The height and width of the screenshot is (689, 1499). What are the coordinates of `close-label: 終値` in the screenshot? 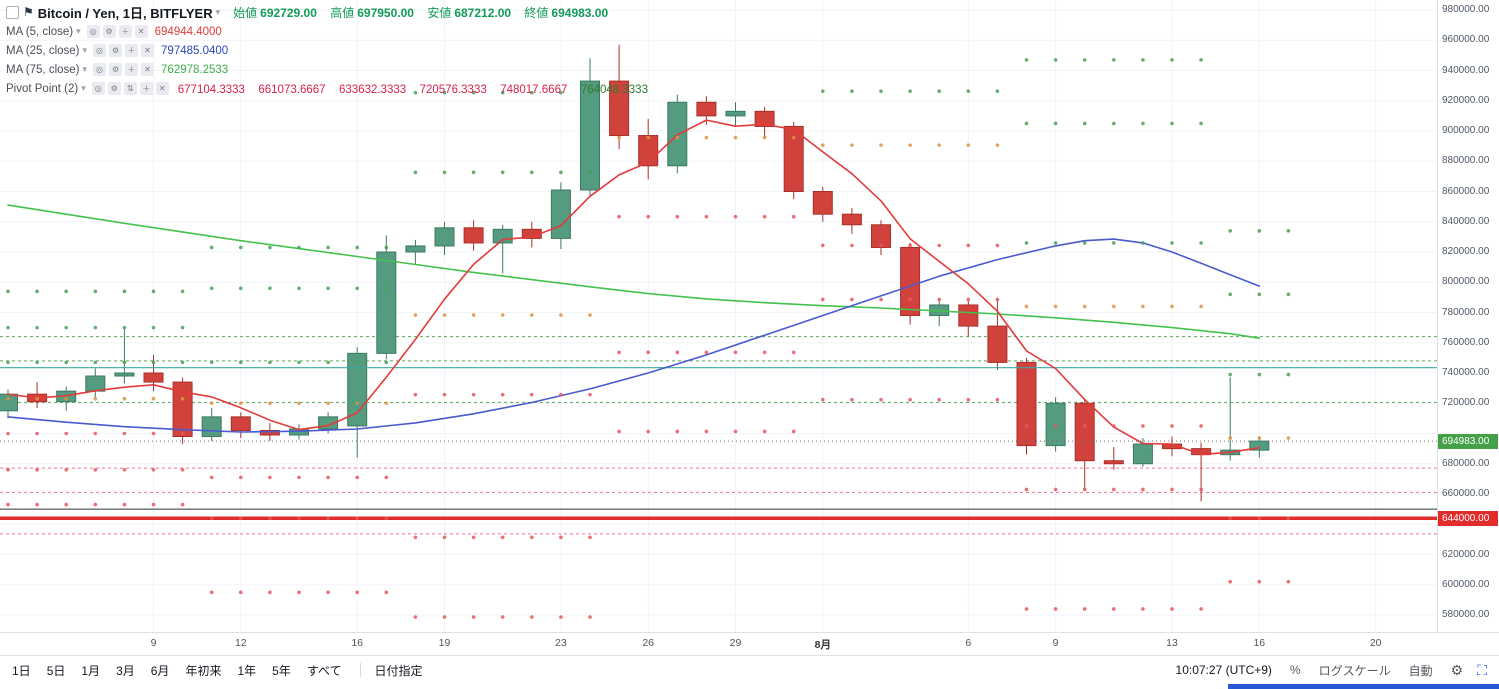 It's located at (536, 13).